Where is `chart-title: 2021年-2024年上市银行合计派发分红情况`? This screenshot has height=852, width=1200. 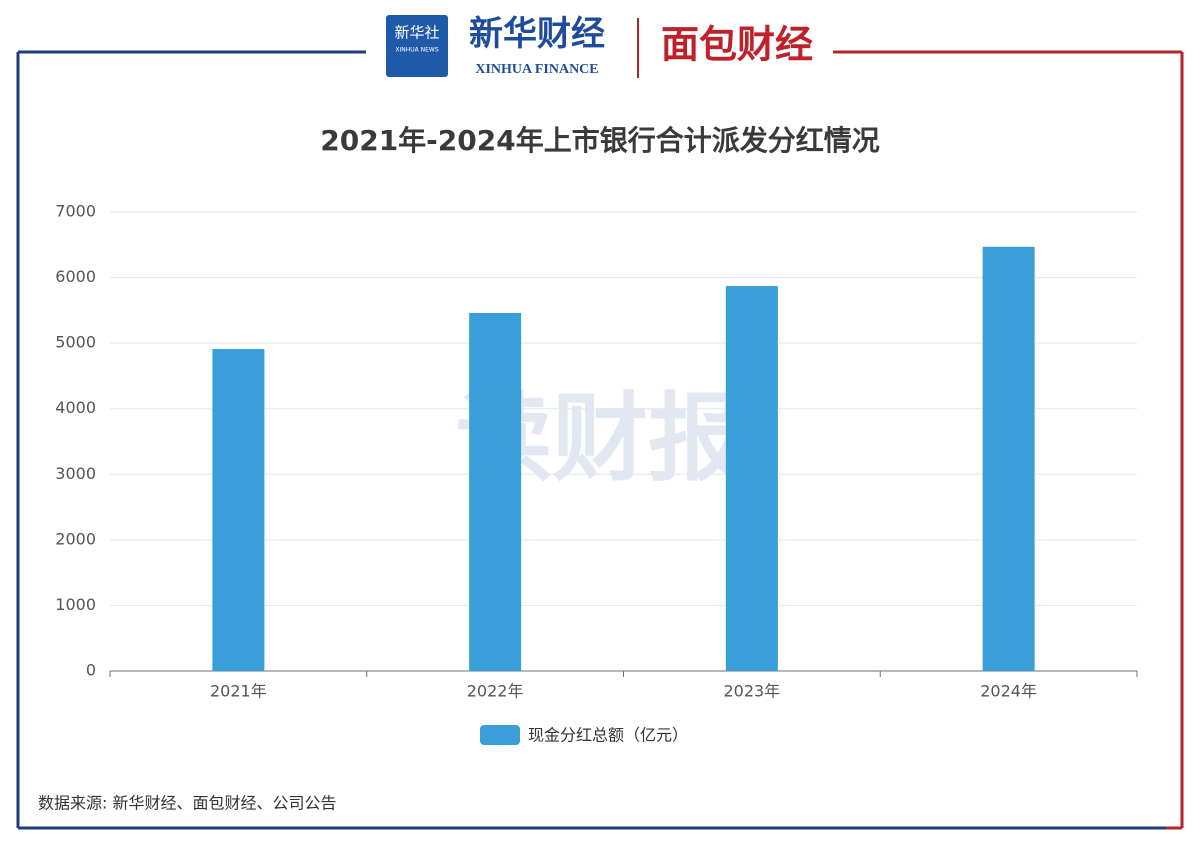
chart-title: 2021年-2024年上市银行合计派发分红情况 is located at coordinates (599, 140).